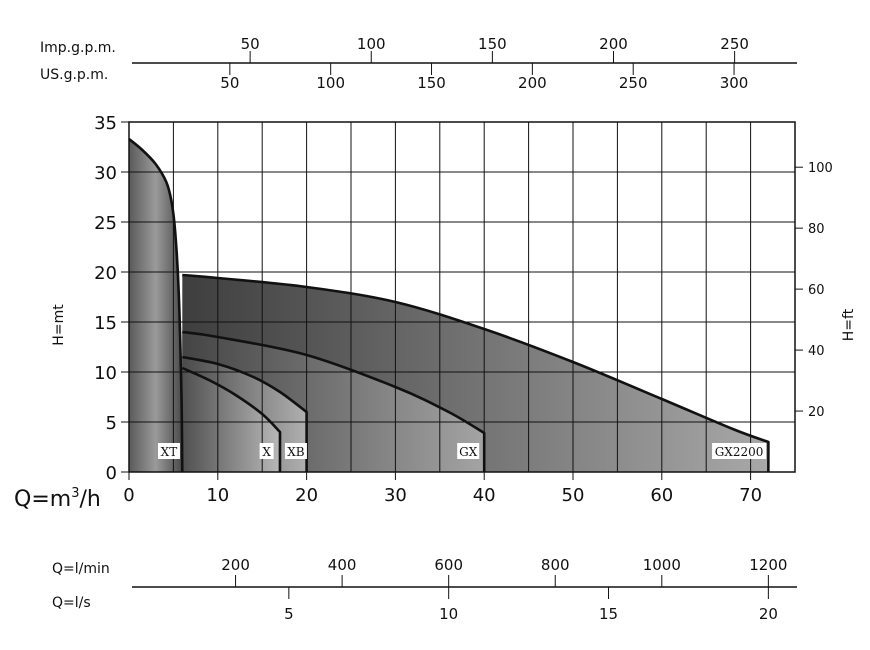 This screenshot has width=870, height=650. Describe the element at coordinates (532, 83) in the screenshot. I see `us-tick-label: 200` at that location.